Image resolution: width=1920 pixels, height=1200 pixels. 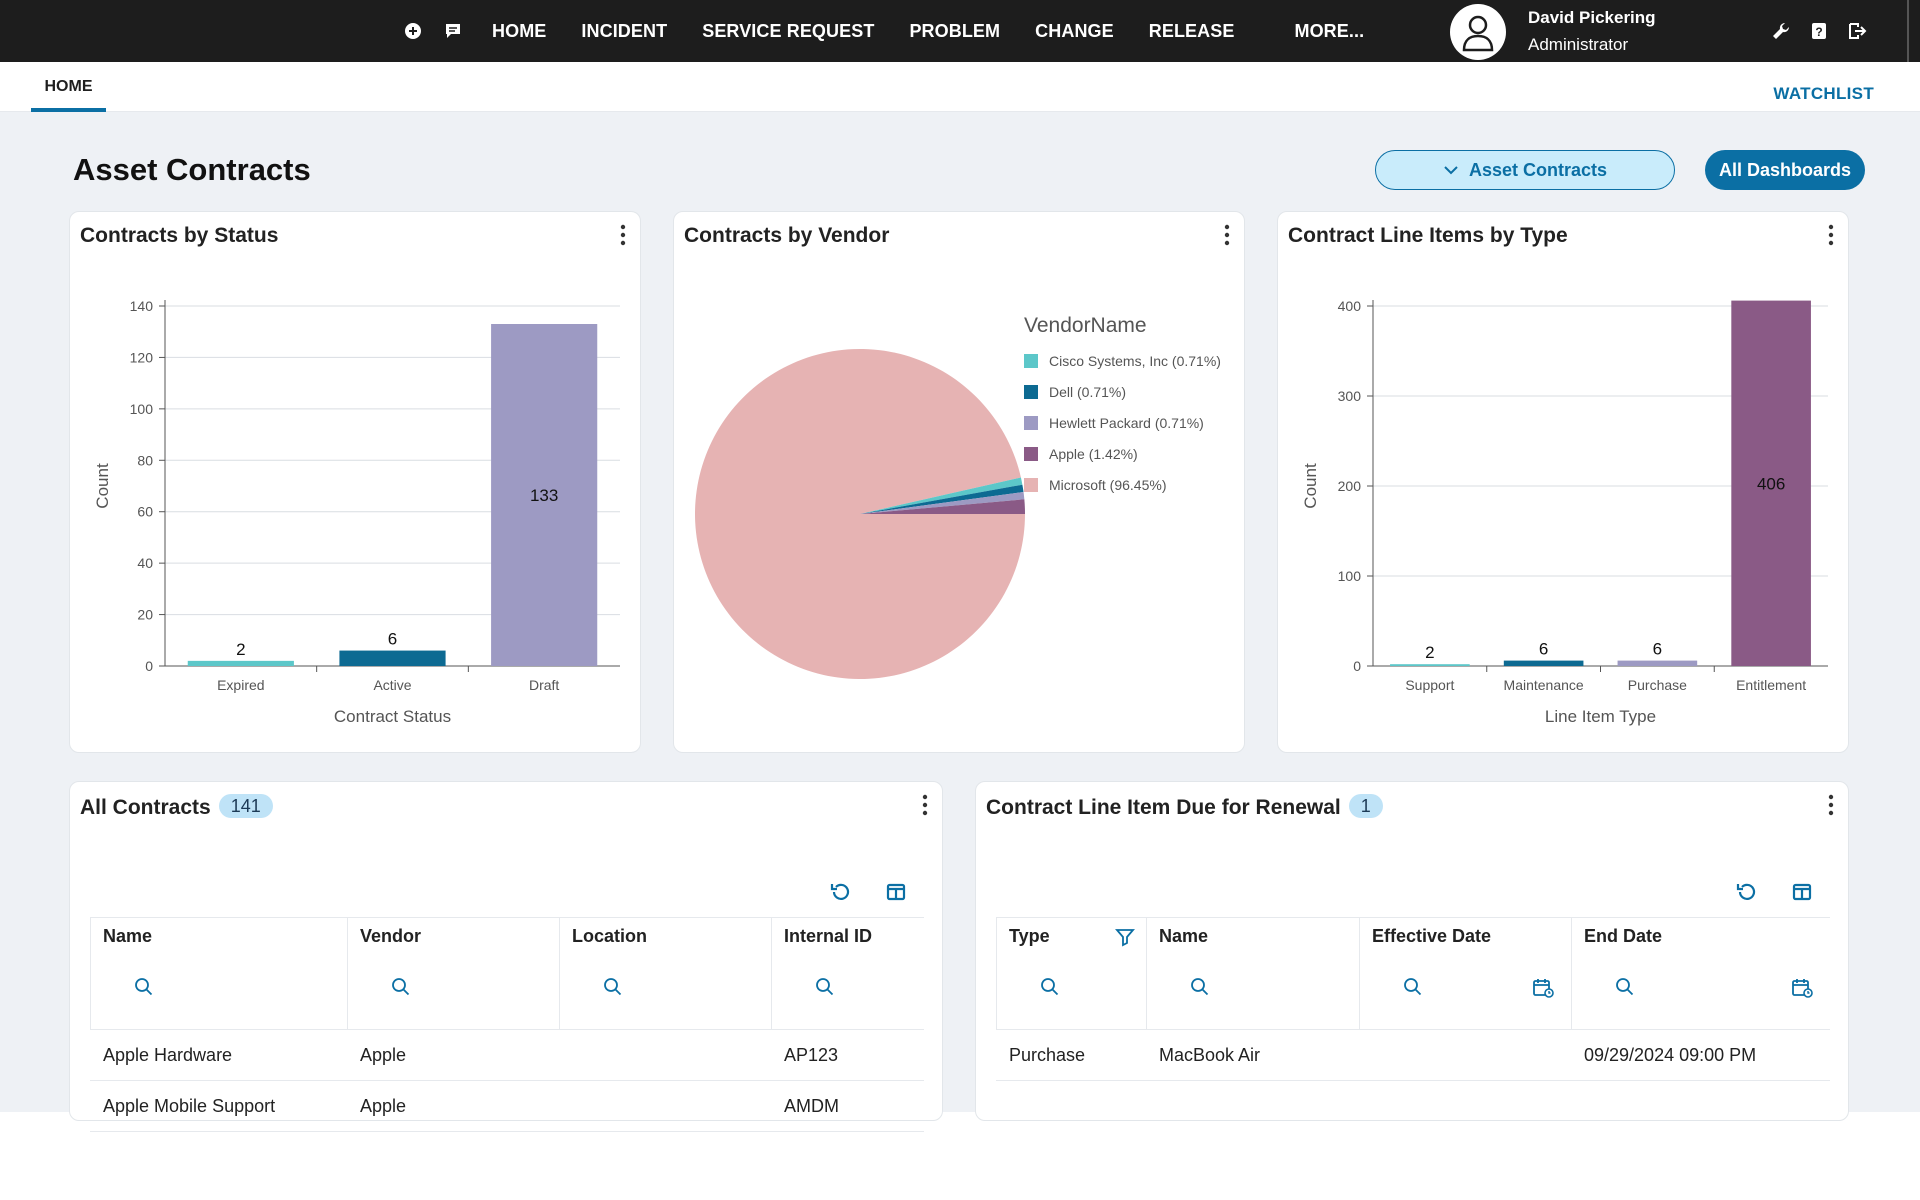 What do you see at coordinates (1478, 32) in the screenshot?
I see `avatar` at bounding box center [1478, 32].